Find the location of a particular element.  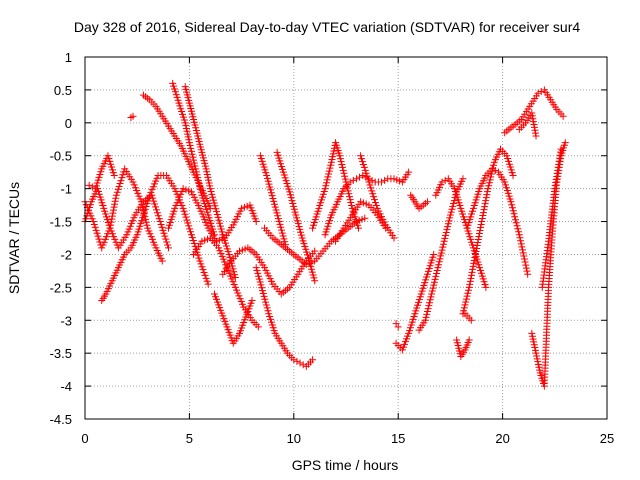

y-tick-label: -4.5 is located at coordinates (61, 419).